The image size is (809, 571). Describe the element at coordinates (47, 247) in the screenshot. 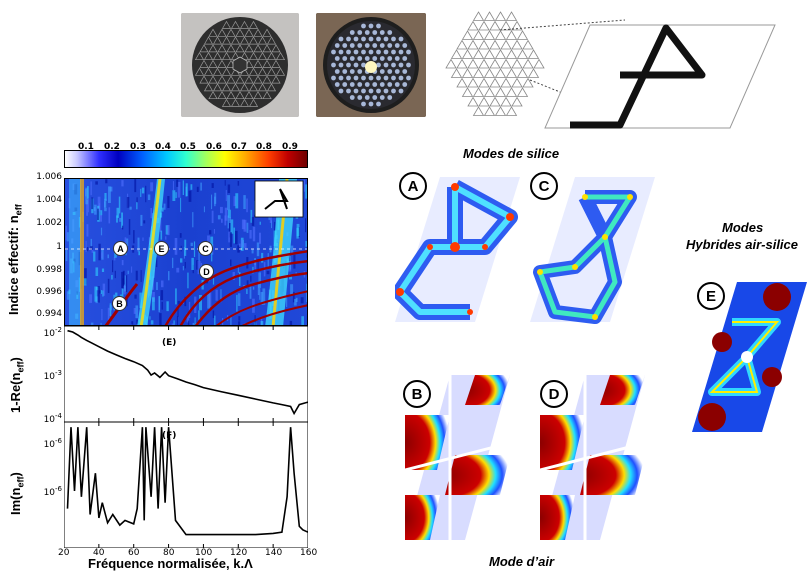

I see `panel-a-yticks: 1.006 1.004 1.002 1 0.998 0.996 0.994` at that location.